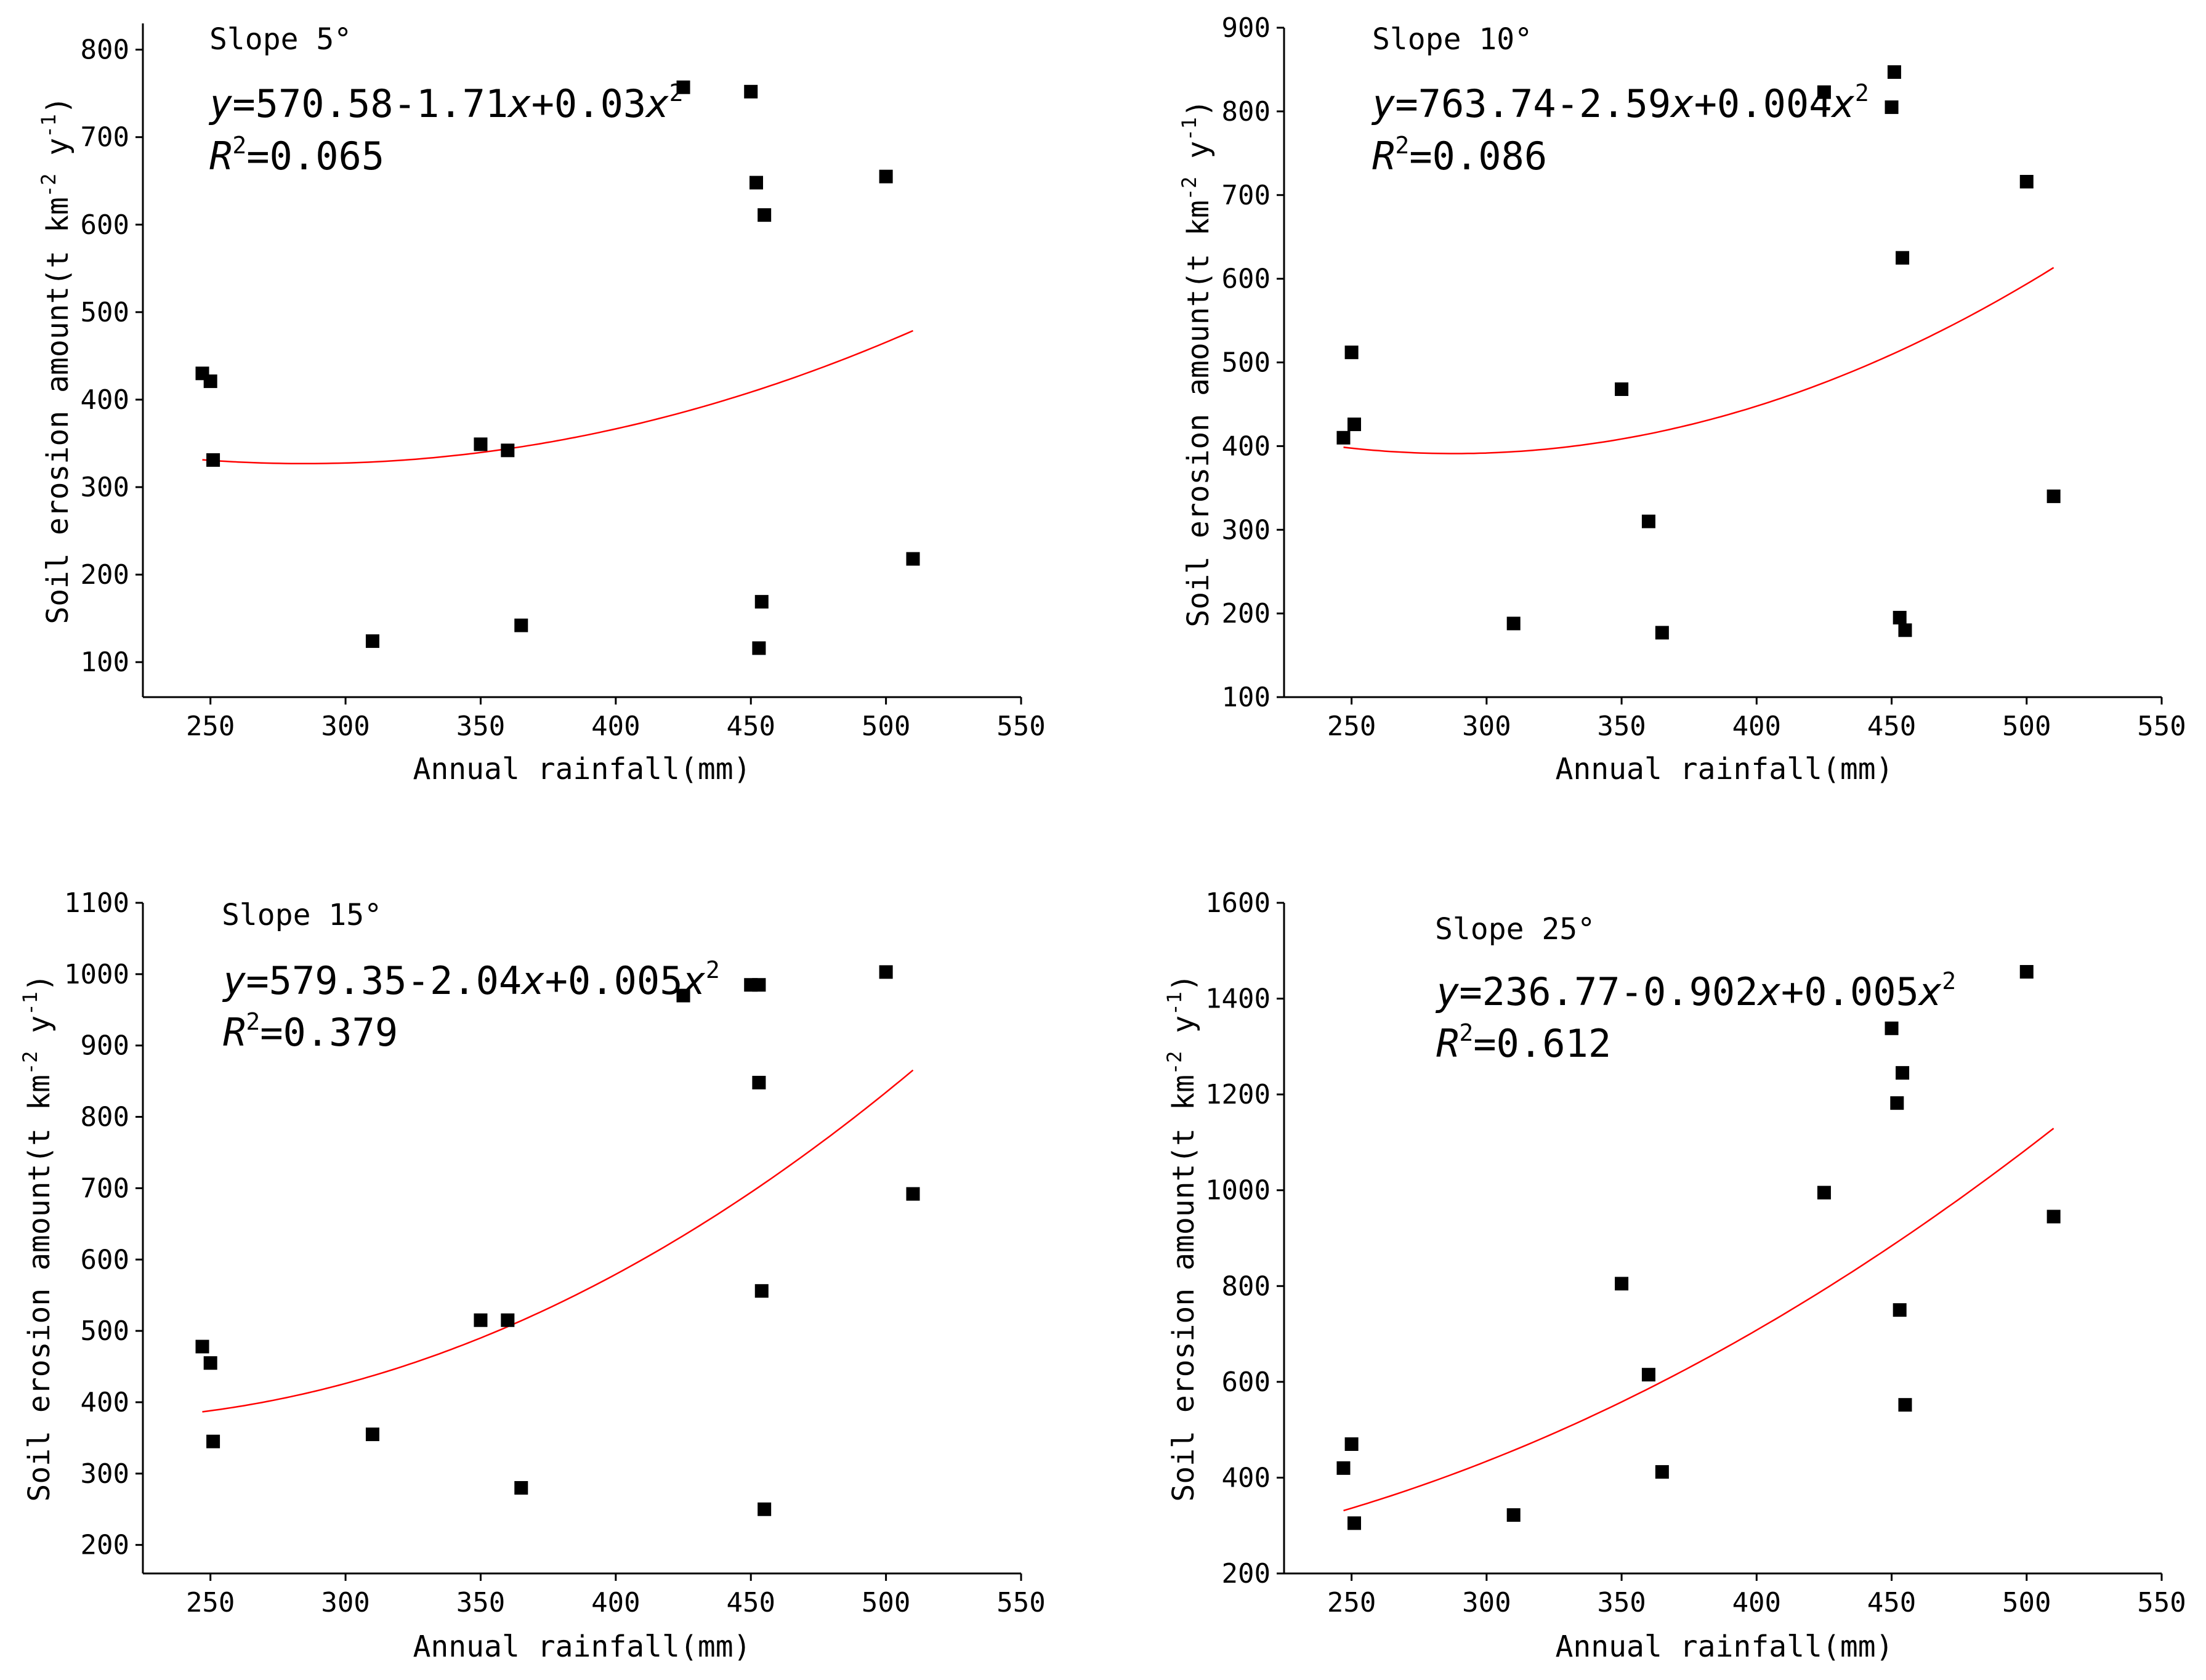  What do you see at coordinates (105, 312) in the screenshot?
I see `y-tick-label: 500` at bounding box center [105, 312].